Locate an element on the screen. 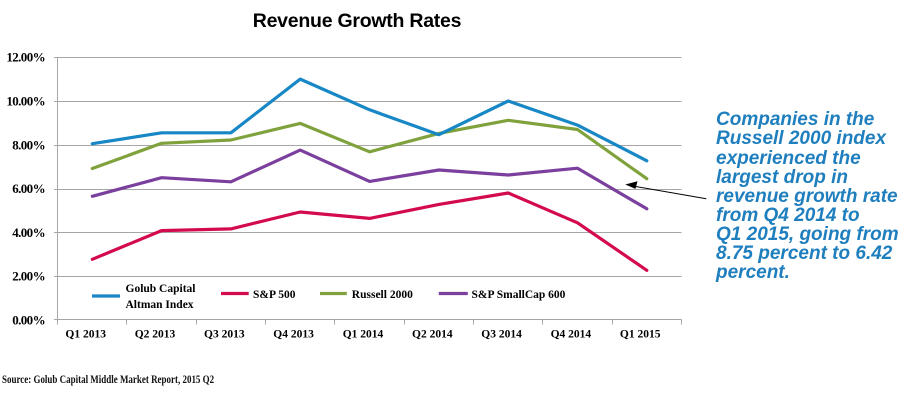 The image size is (910, 402). svg-text: Q2 2013 is located at coordinates (155, 335).